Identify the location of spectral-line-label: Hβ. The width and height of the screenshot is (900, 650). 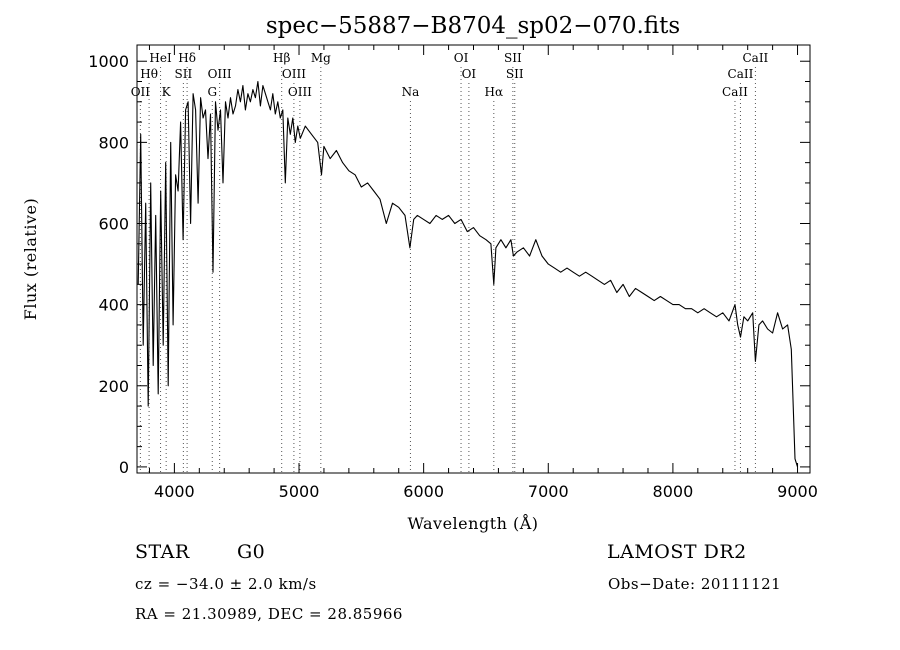
(281, 58).